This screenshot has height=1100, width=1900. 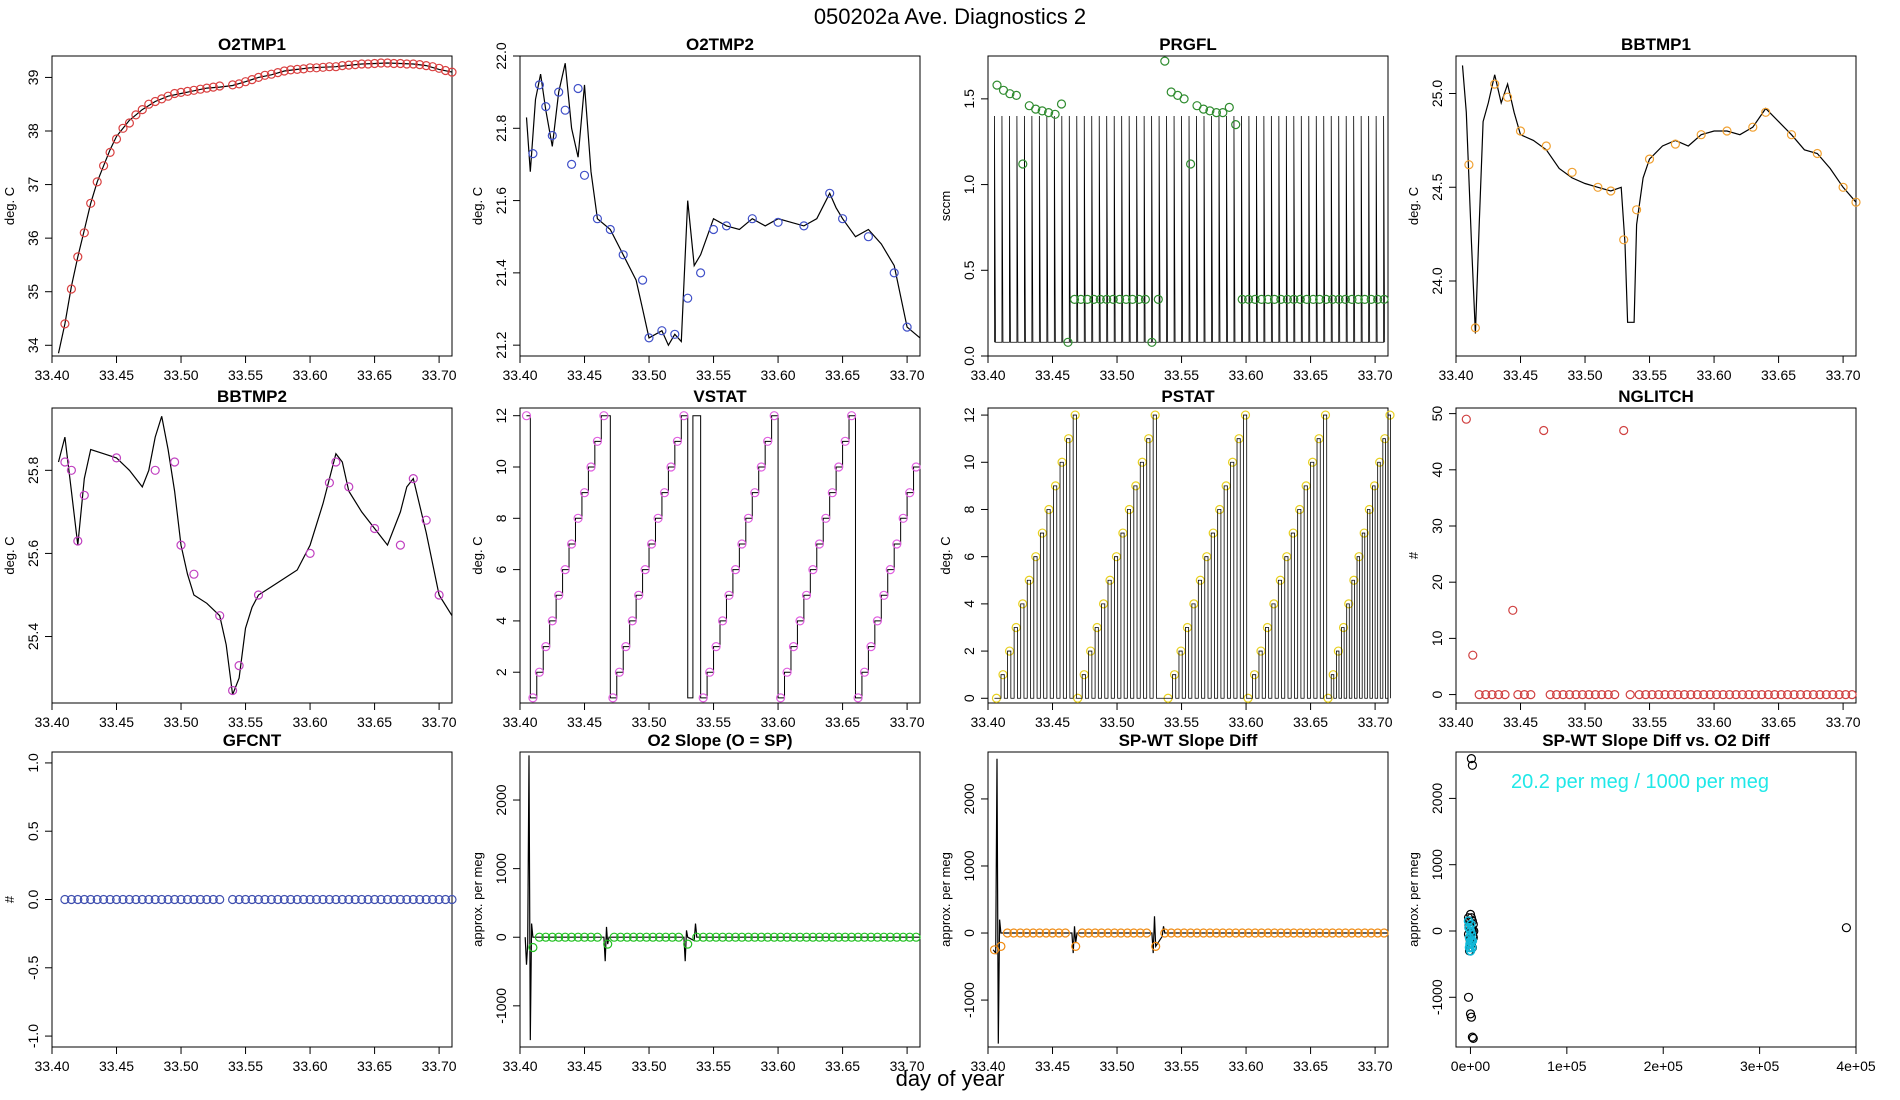 I want to click on y-axis: 0 10 20 30 40 50, so click(x=1442, y=552).